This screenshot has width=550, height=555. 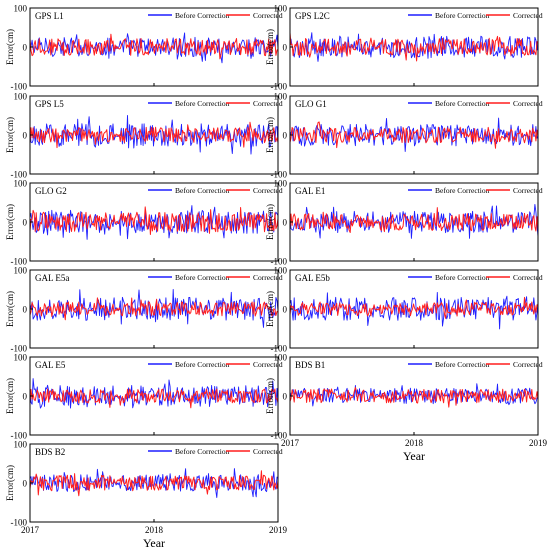 What do you see at coordinates (310, 191) in the screenshot?
I see `panel-title: GAL E1` at bounding box center [310, 191].